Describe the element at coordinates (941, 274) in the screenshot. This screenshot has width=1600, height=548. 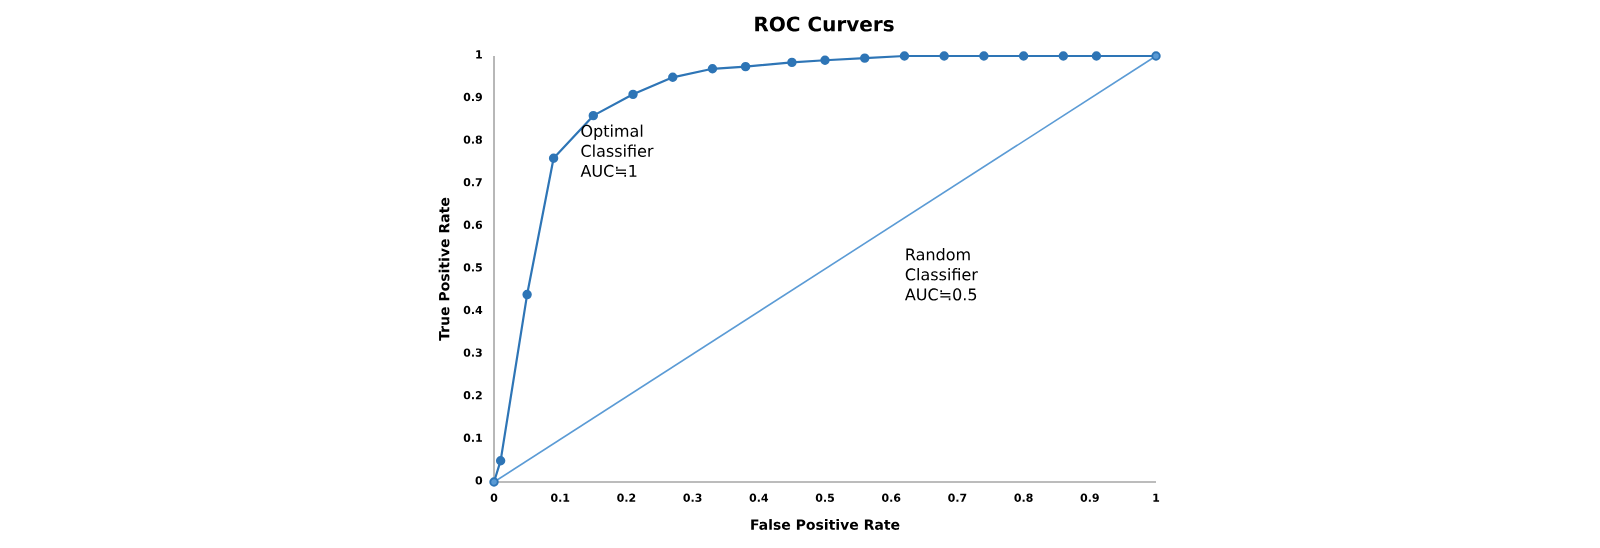
I see `annotation: Random Classifier AUC≒0.5` at that location.